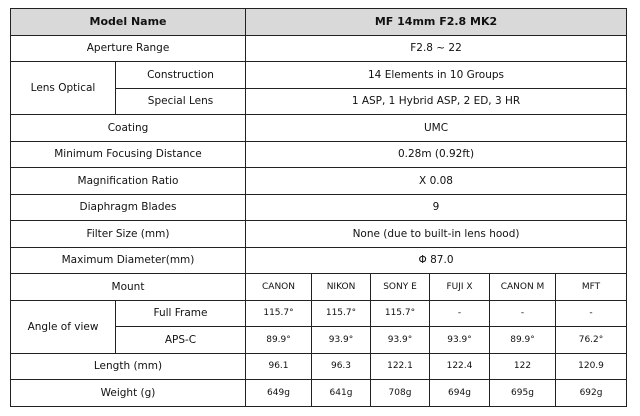 This screenshot has height=416, width=640. What do you see at coordinates (436, 234) in the screenshot?
I see `row-value: None (due to built-in lens hood)` at bounding box center [436, 234].